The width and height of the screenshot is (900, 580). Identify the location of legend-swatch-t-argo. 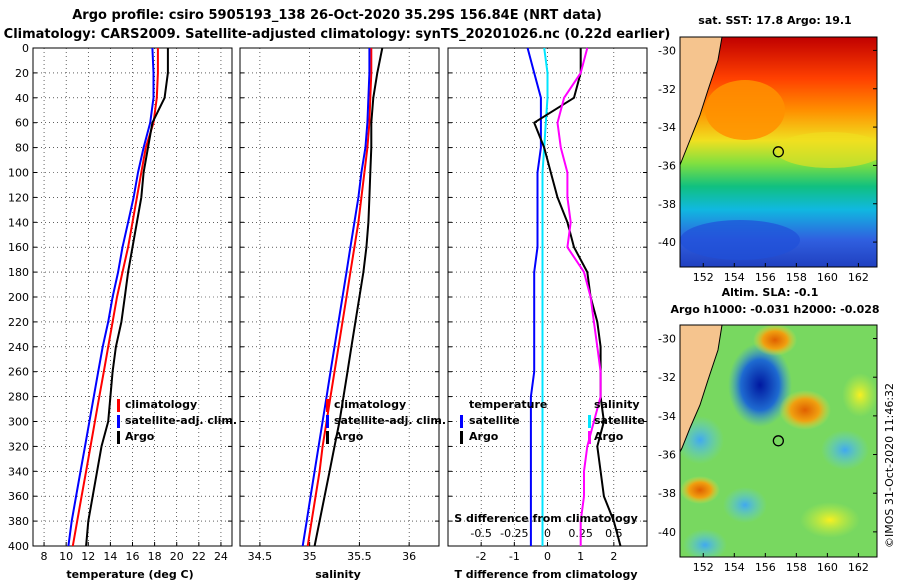
(461, 437).